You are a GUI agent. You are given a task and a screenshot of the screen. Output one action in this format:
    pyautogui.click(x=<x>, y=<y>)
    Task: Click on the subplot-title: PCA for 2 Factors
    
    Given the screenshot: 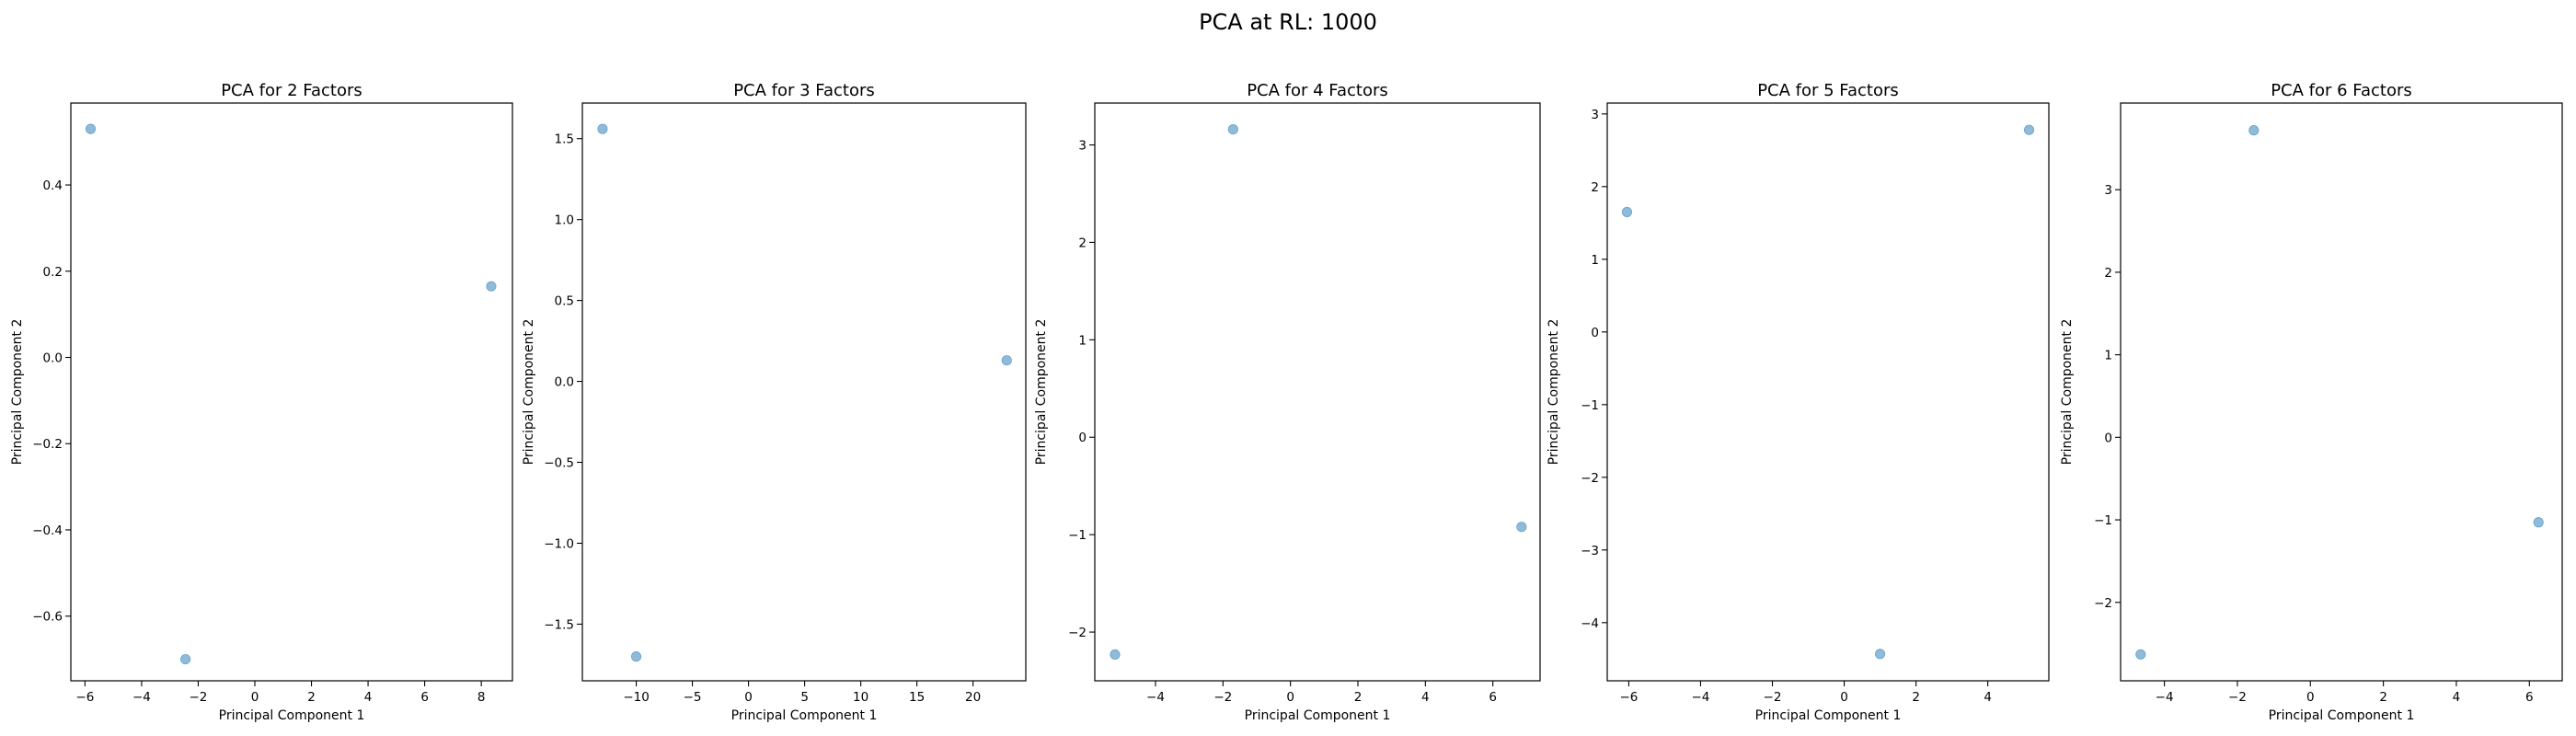 What is the action you would take?
    pyautogui.click(x=291, y=90)
    